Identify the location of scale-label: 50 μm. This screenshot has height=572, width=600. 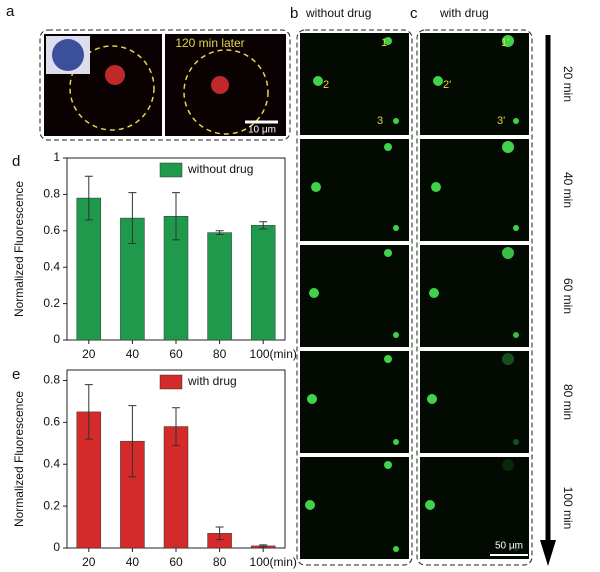
(509, 546).